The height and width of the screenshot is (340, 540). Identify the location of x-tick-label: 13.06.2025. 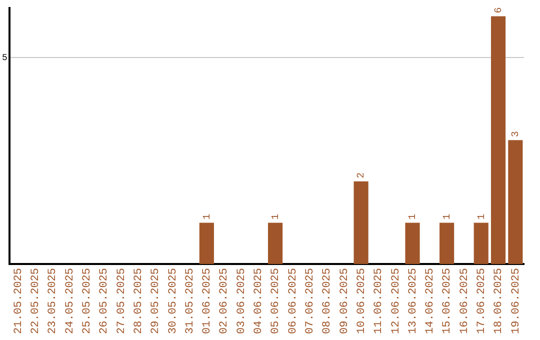
(413, 301).